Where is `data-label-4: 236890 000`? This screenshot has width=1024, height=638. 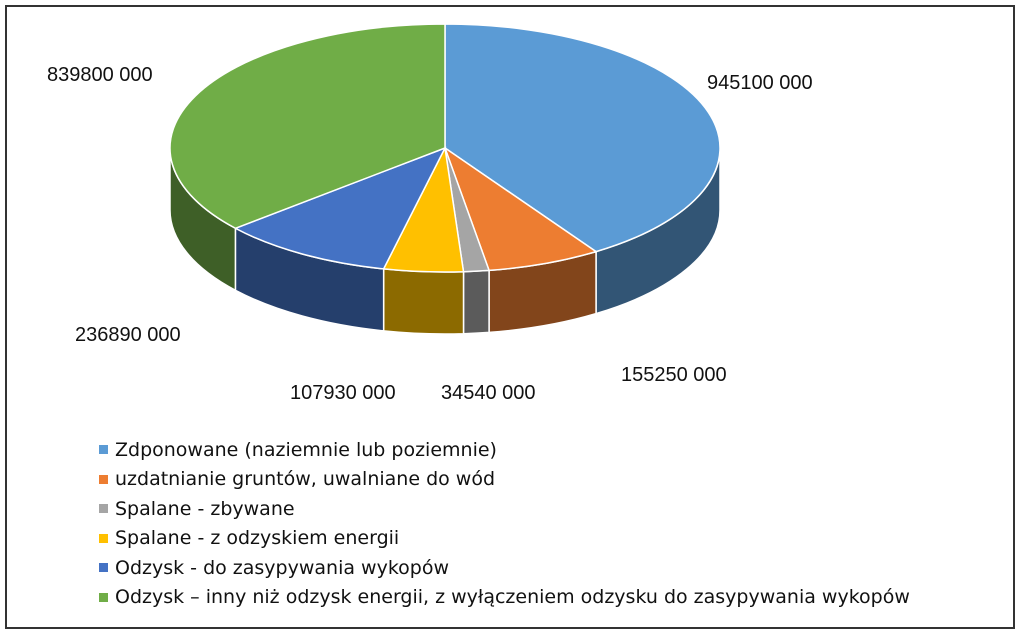
data-label-4: 236890 000 is located at coordinates (128, 335).